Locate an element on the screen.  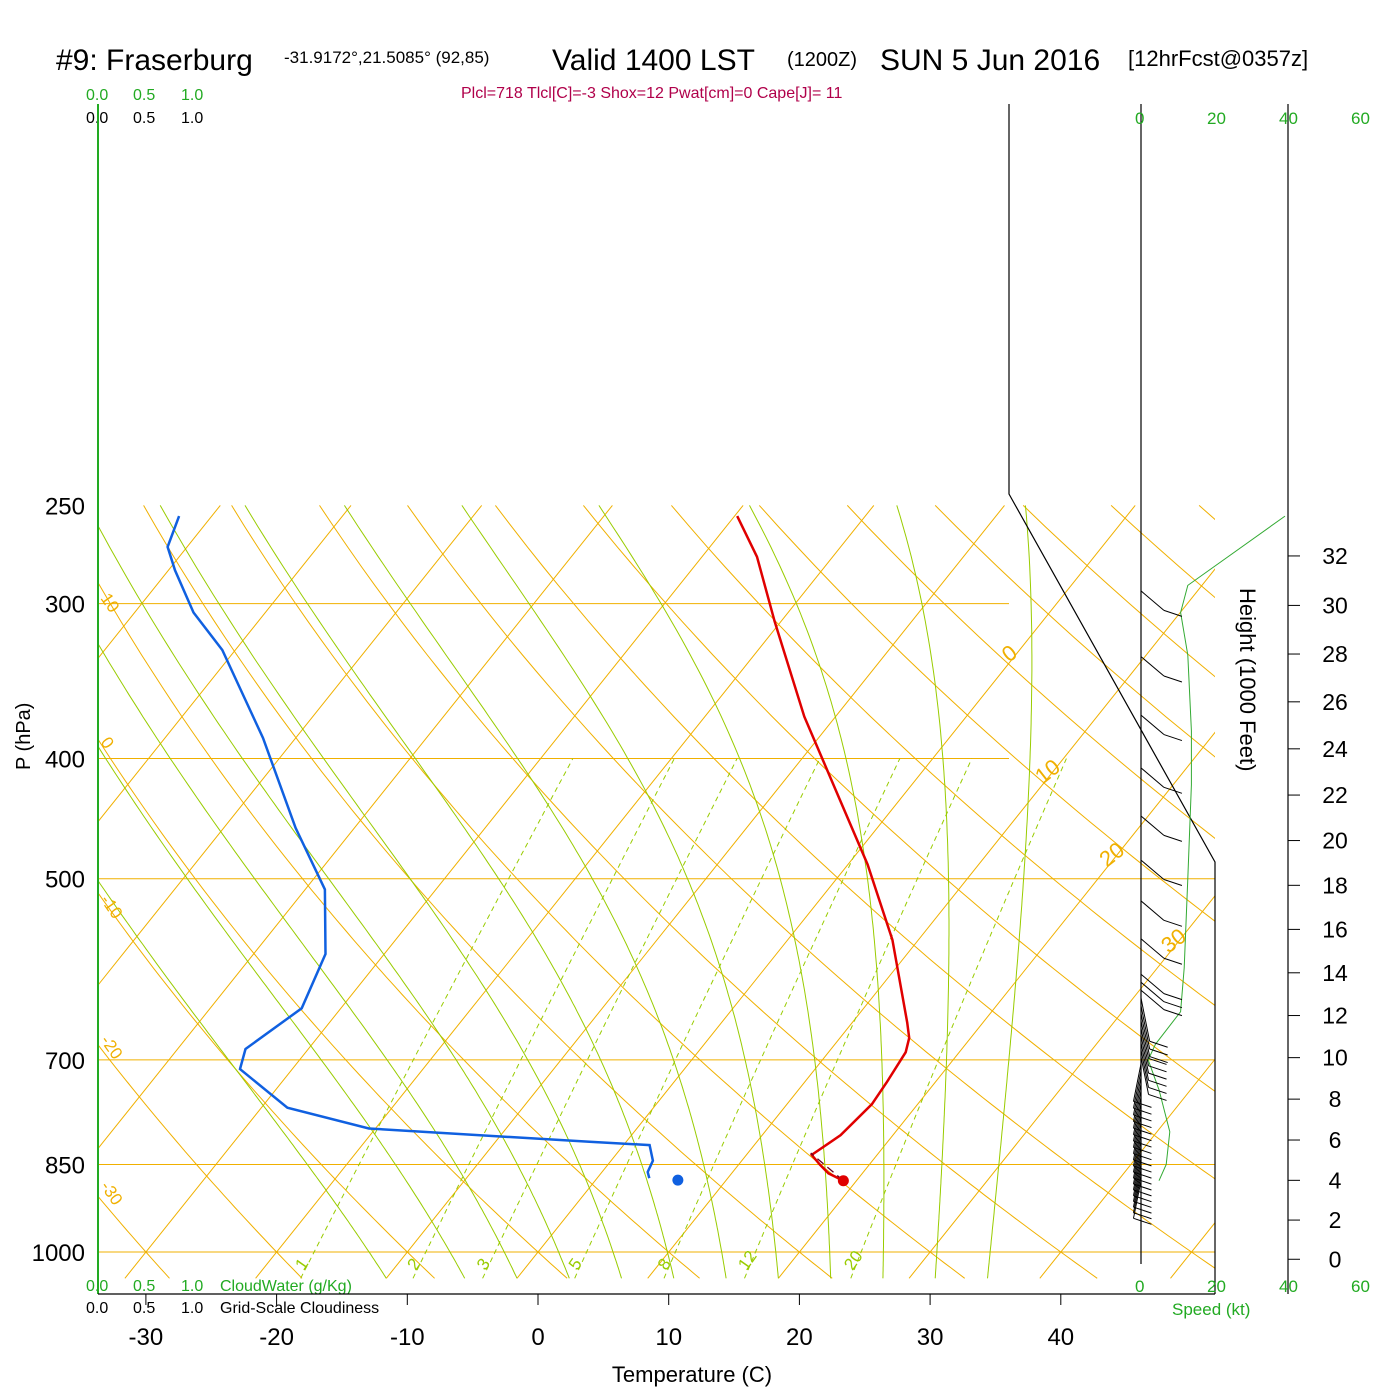
mixing-ratio-labels: 1 2 3 5 8 12 20 is located at coordinates (578, 1260).